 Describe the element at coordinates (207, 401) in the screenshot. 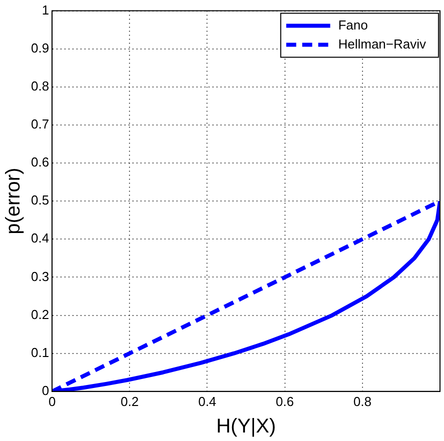

I see `x-tick-label: 0.4` at that location.